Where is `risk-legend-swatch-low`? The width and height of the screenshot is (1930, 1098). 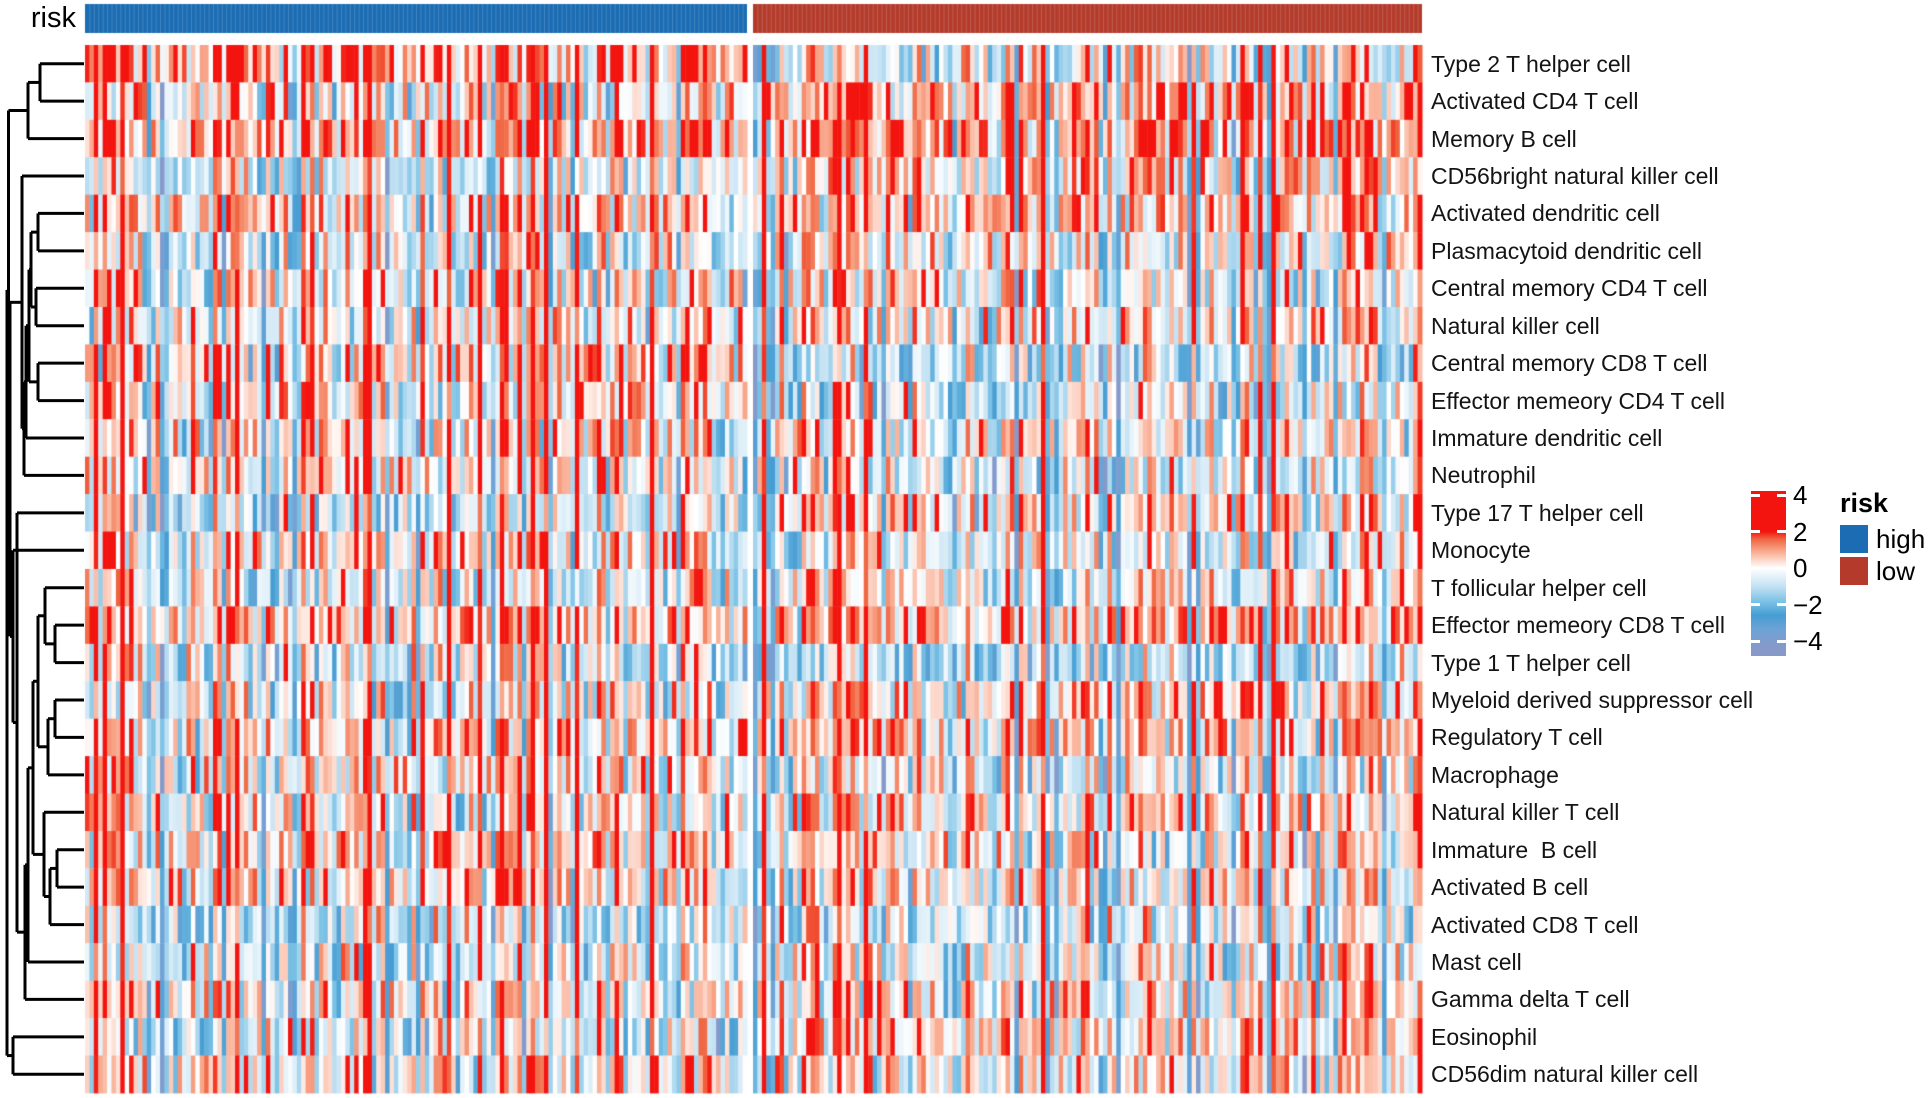
risk-legend-swatch-low is located at coordinates (1854, 571).